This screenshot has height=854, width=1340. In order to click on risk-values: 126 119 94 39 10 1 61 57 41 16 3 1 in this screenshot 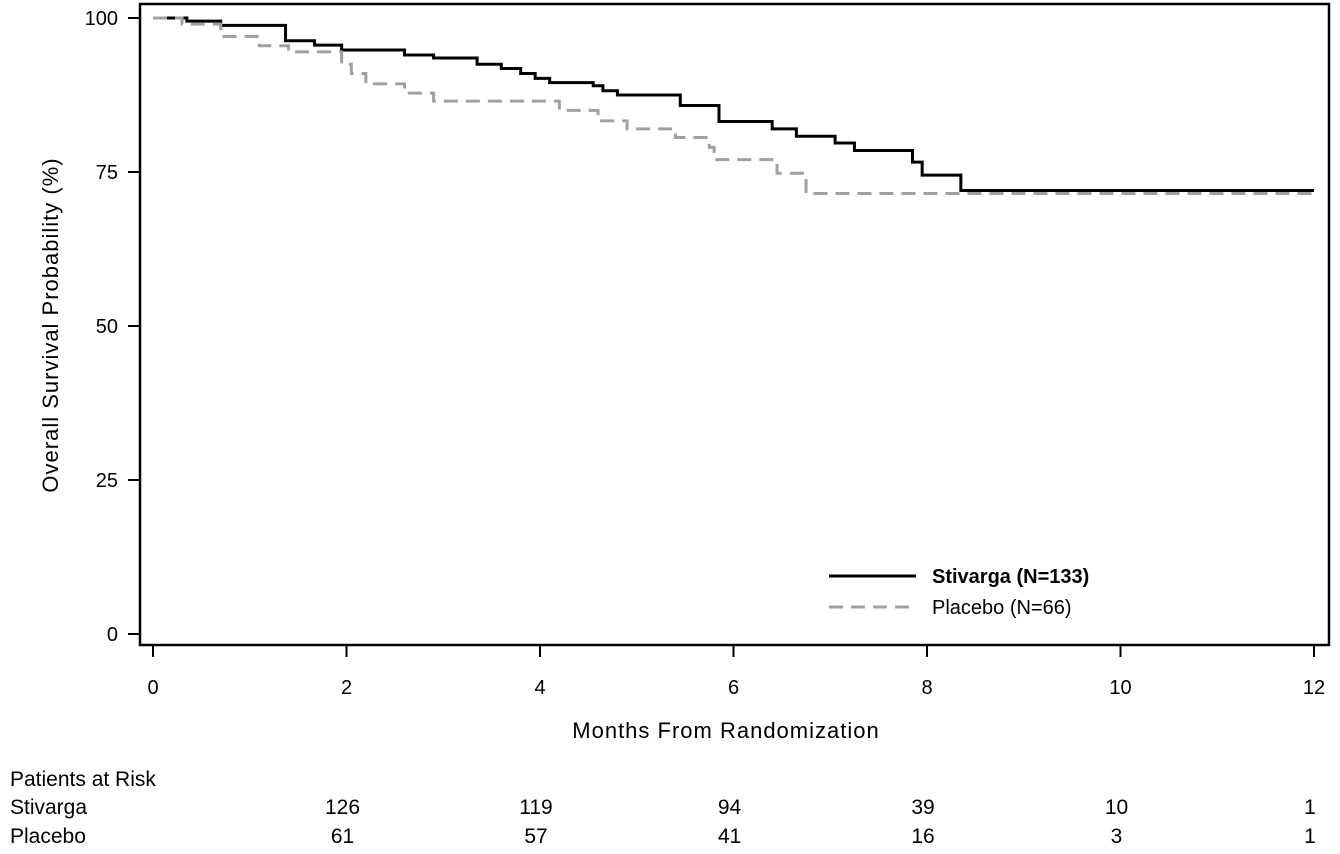, I will do `click(820, 822)`.